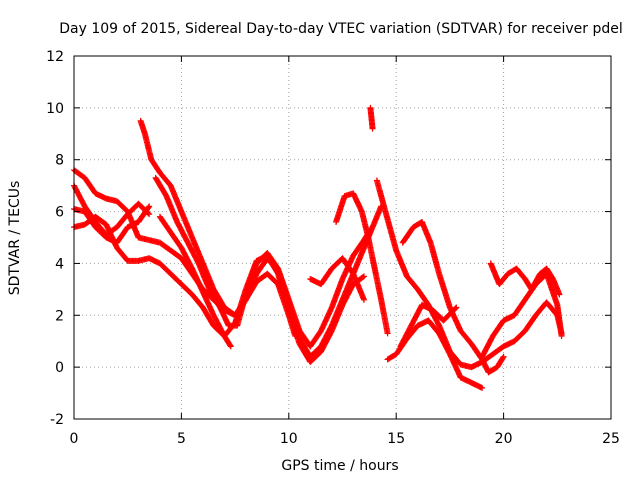 The width and height of the screenshot is (640, 480). I want to click on y-tick-label: 4, so click(59, 264).